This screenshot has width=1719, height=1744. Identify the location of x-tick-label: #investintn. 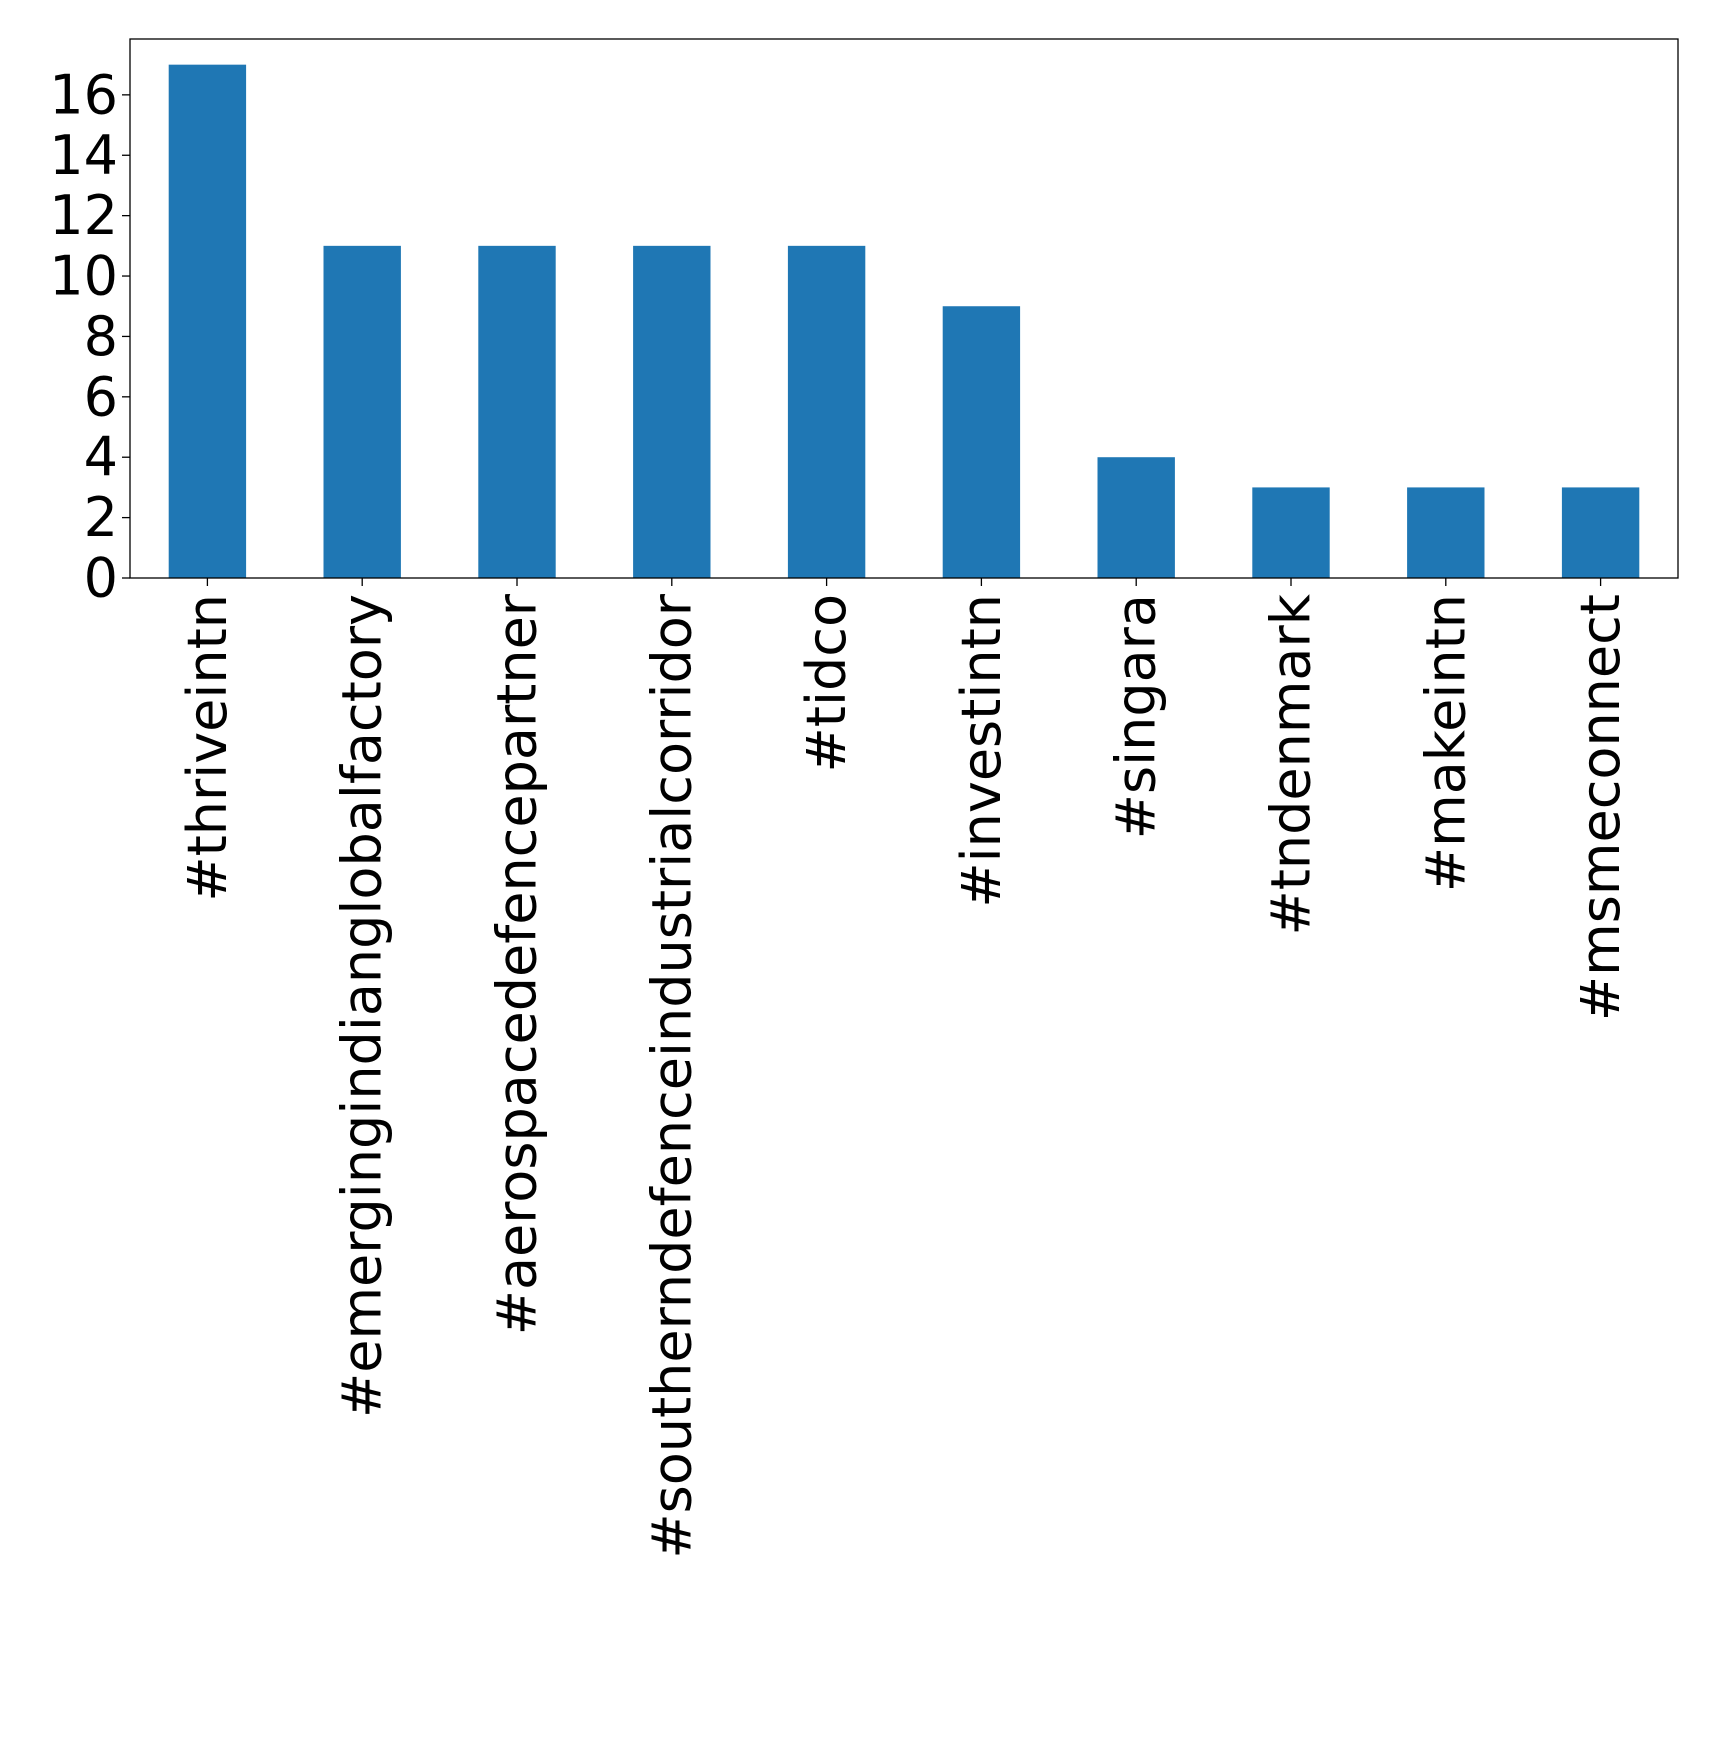
(981, 751).